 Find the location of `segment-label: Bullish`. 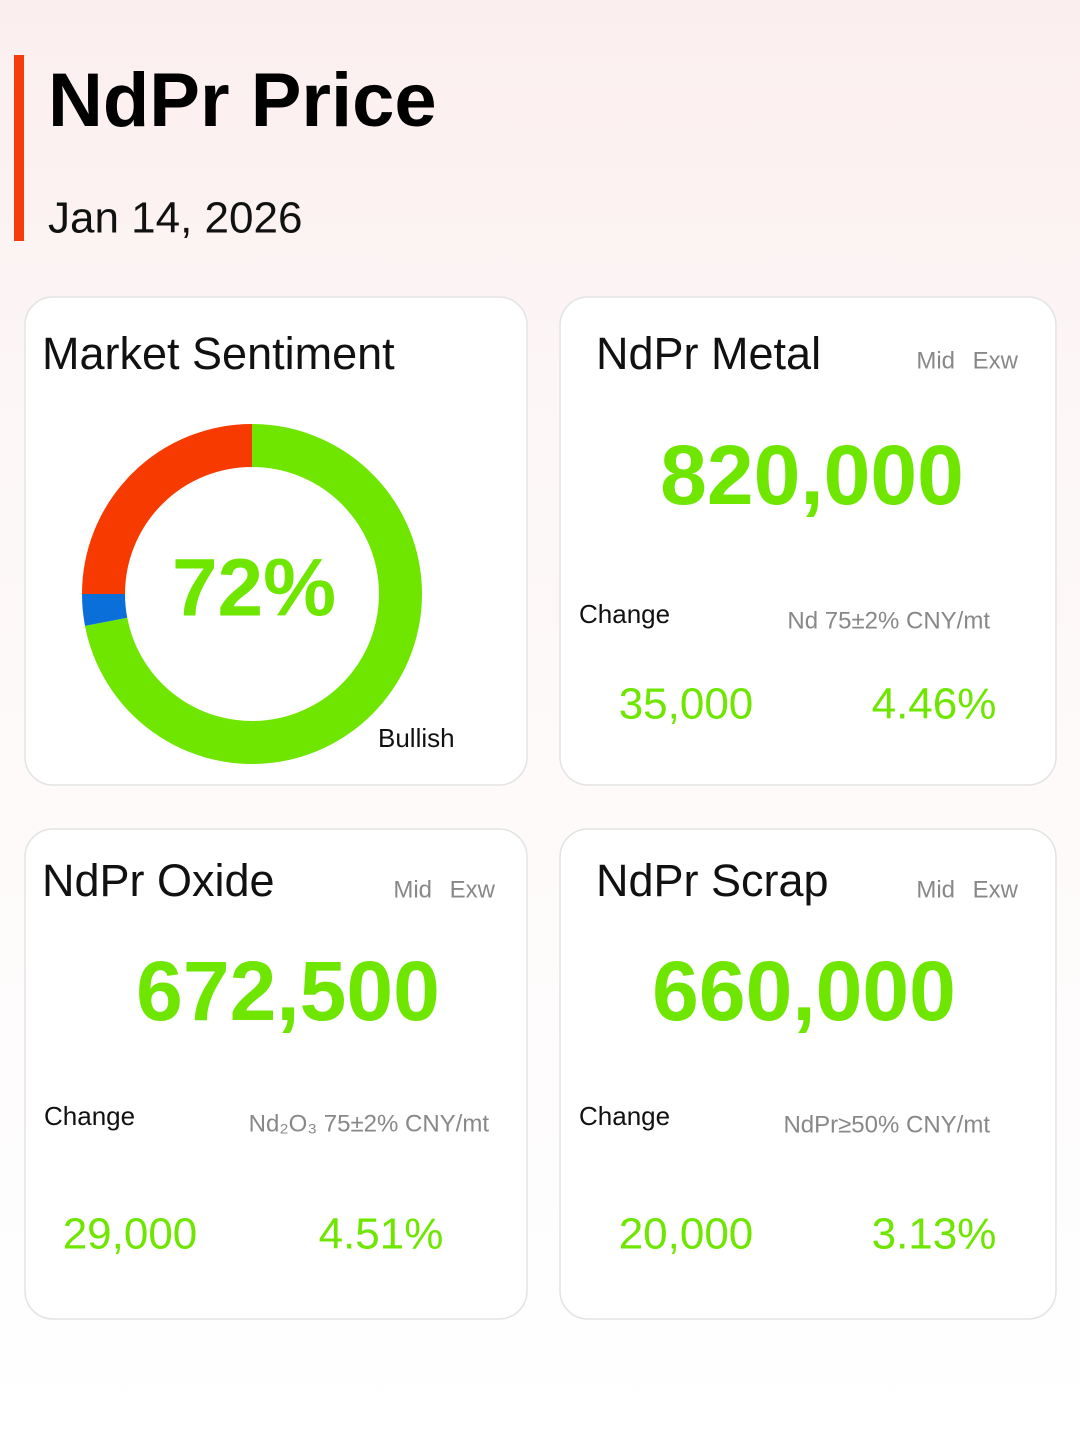

segment-label: Bullish is located at coordinates (416, 738).